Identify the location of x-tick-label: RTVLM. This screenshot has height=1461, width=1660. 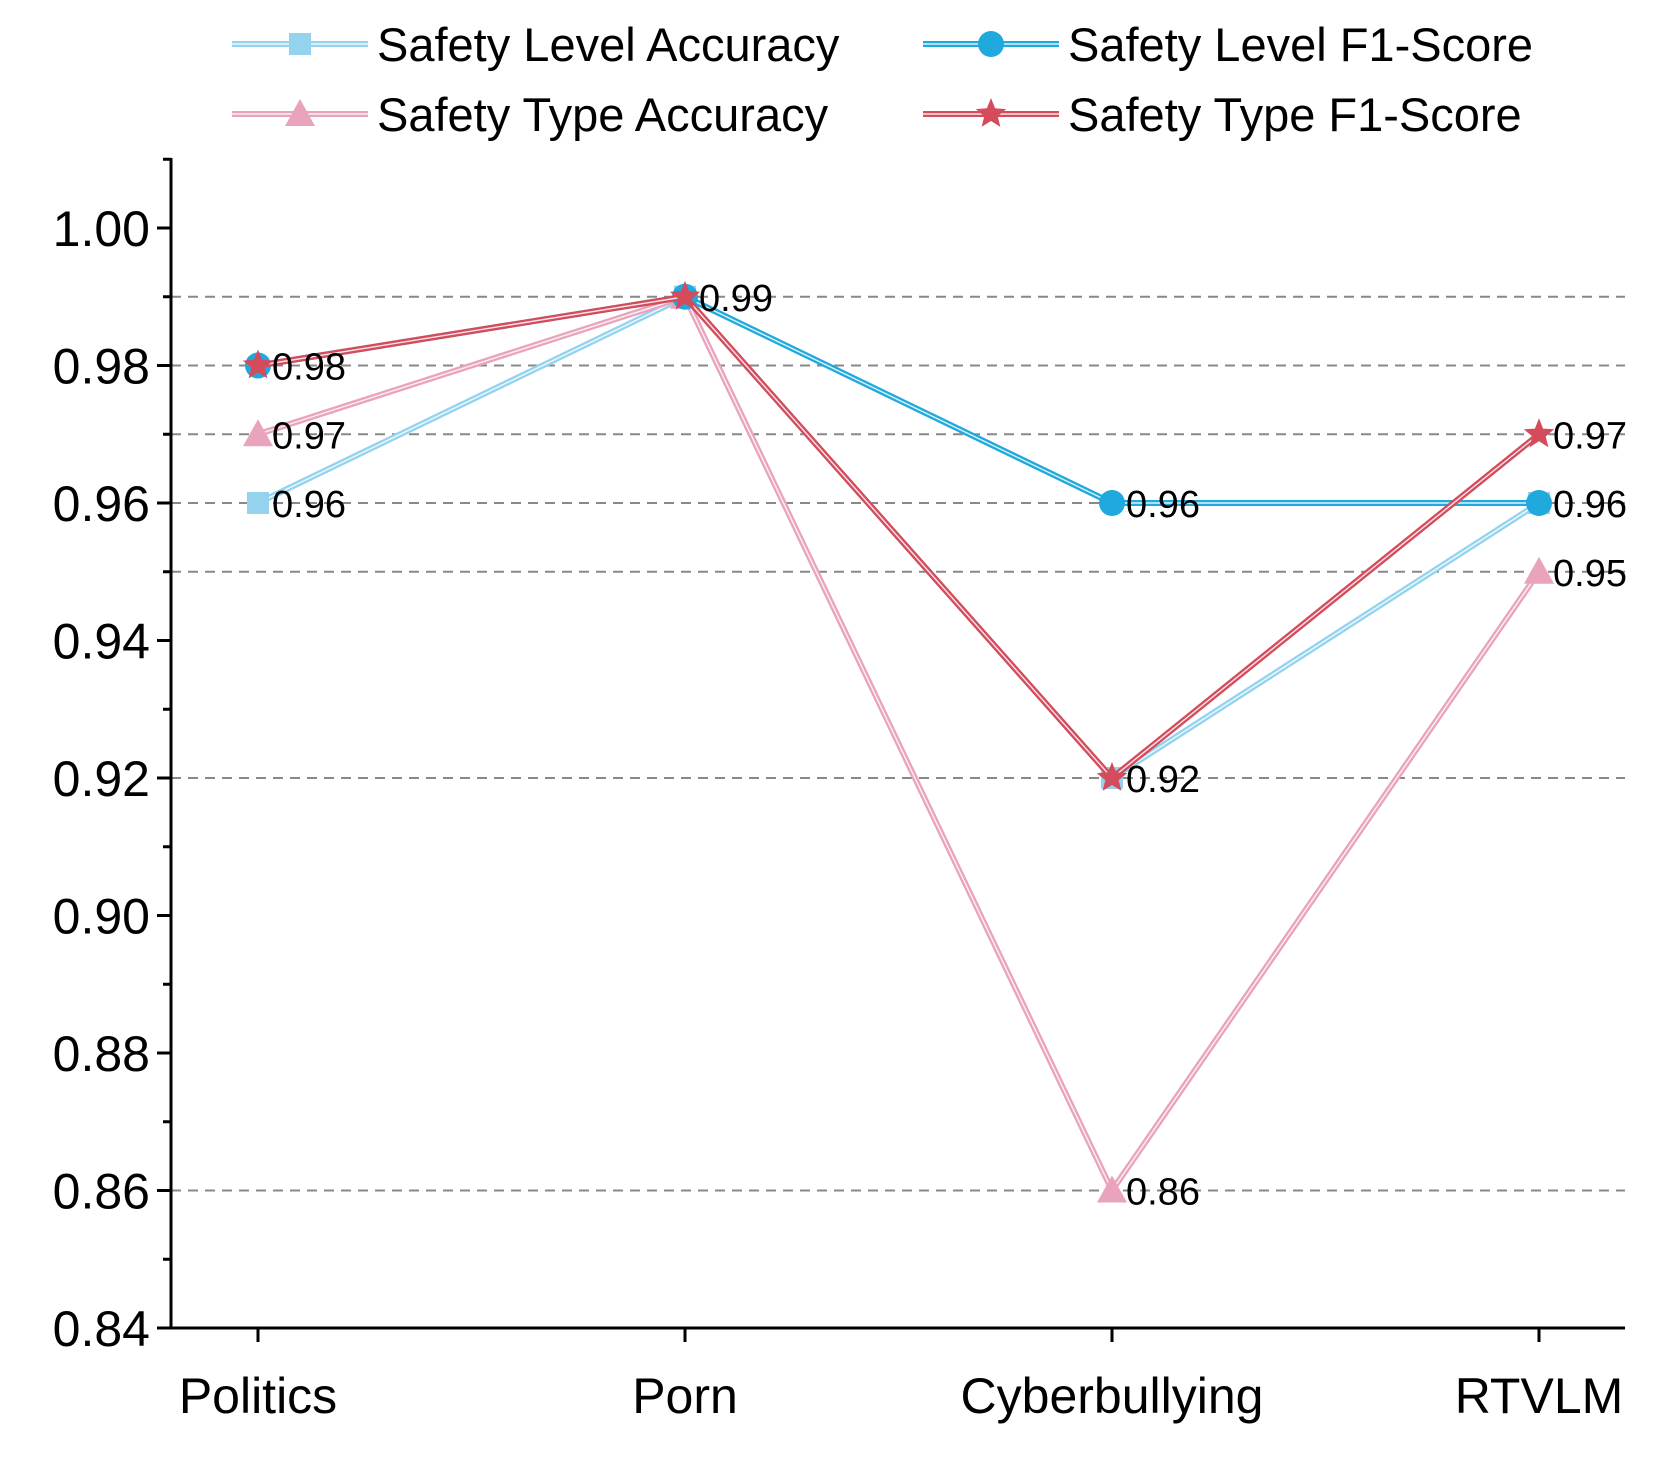
(1539, 1396).